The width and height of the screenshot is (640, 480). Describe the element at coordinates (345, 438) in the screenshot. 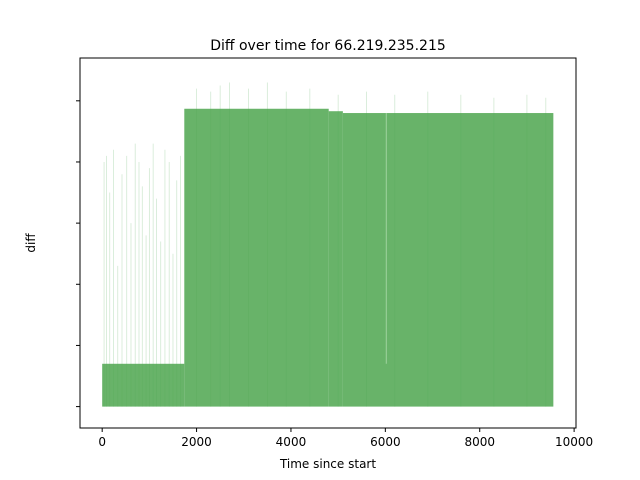

I see `x-axis: 0 2000 4000 6000 8000 10000` at that location.